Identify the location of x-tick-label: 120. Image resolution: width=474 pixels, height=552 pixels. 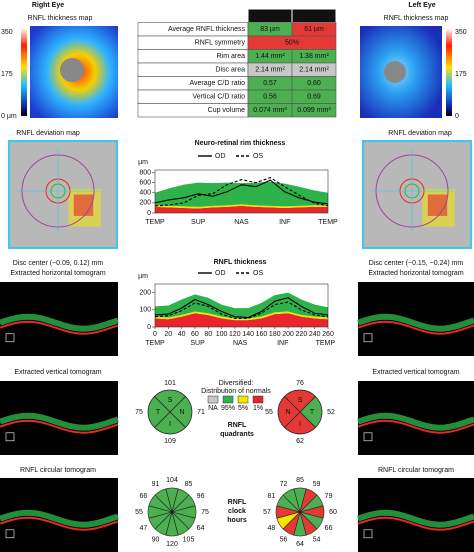
(235, 334).